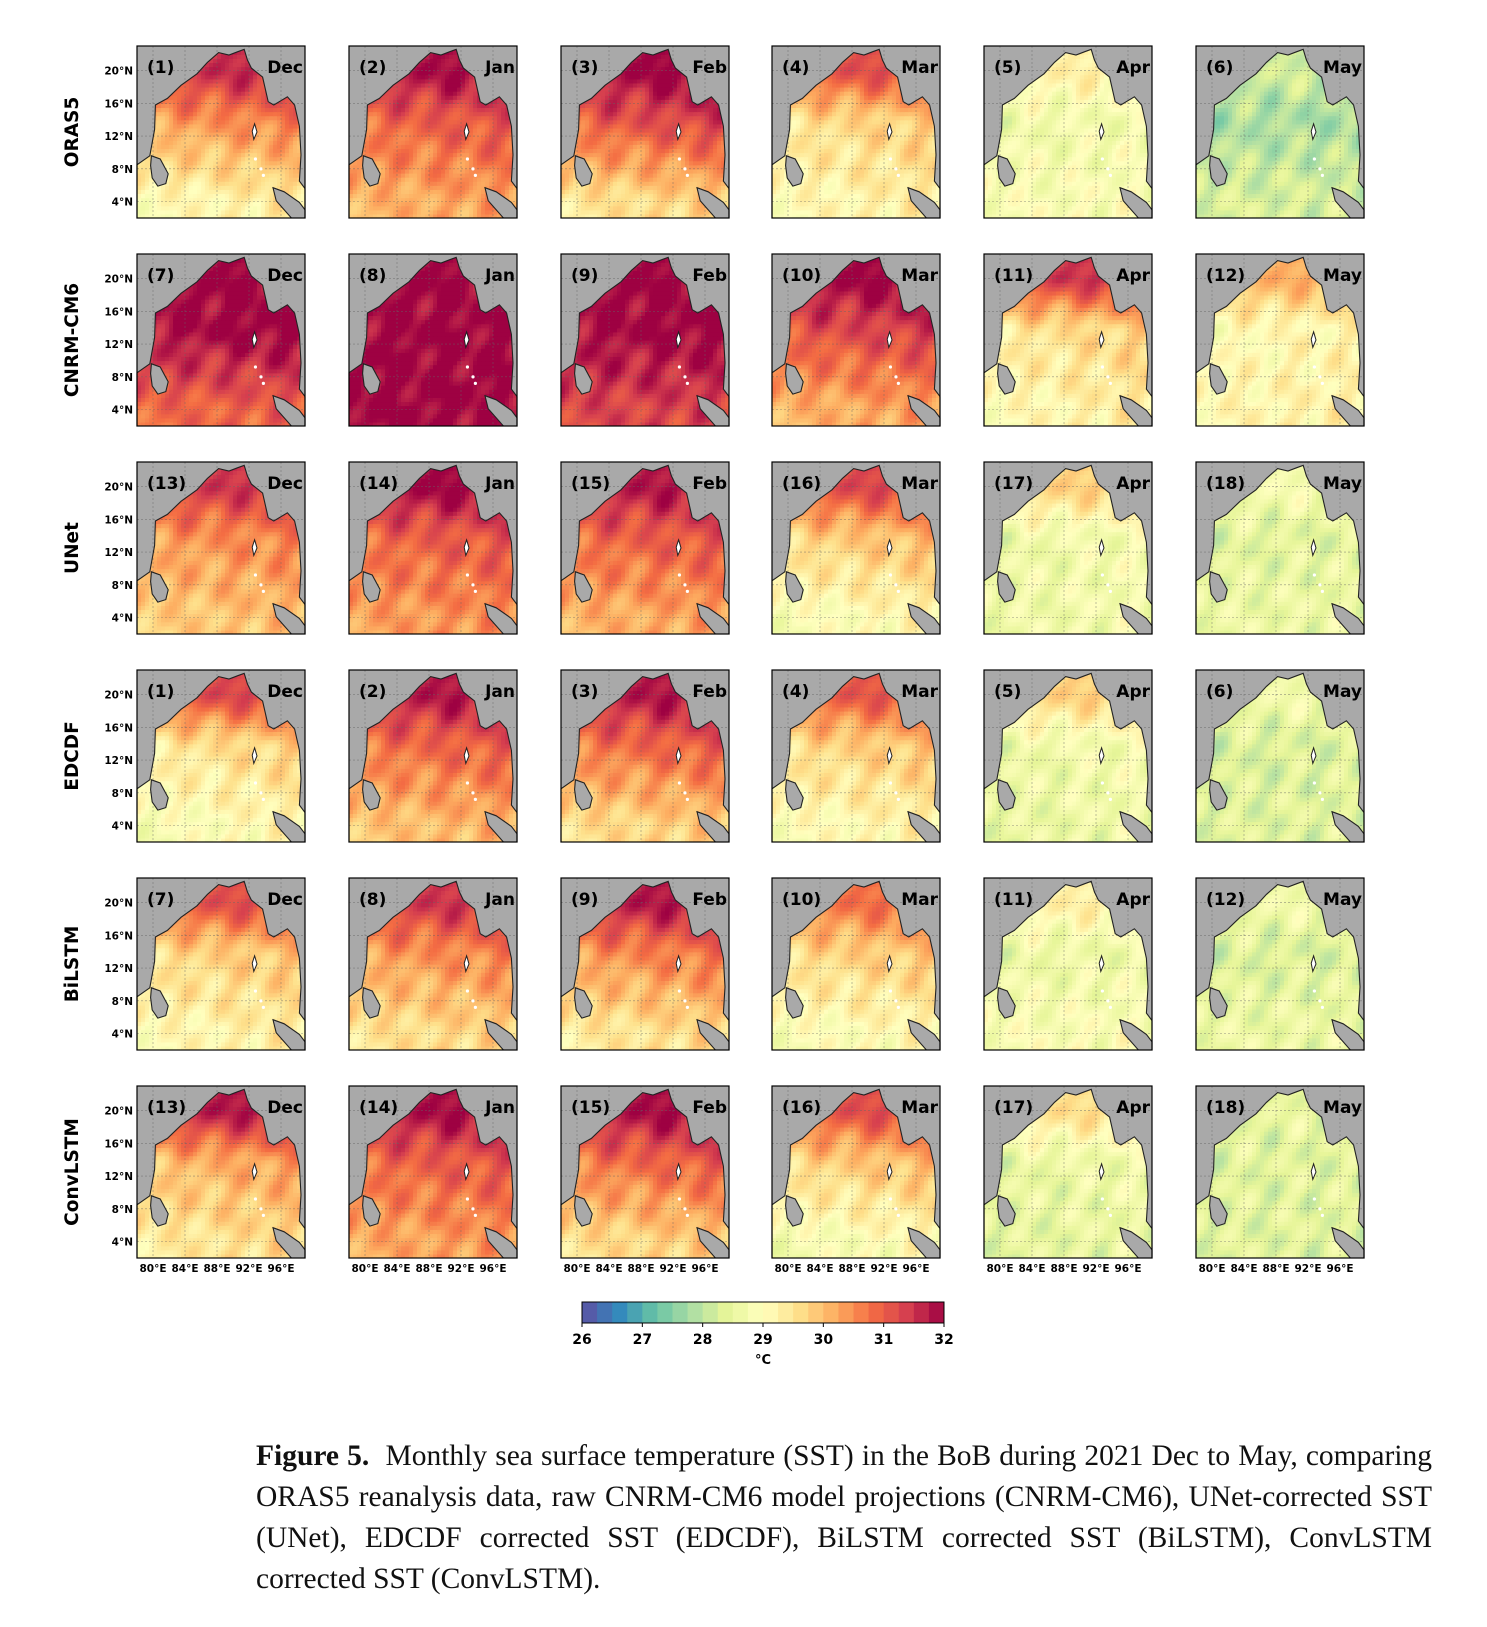 The width and height of the screenshot is (1487, 1627). Describe the element at coordinates (709, 68) in the screenshot. I see `month-label: Feb` at that location.